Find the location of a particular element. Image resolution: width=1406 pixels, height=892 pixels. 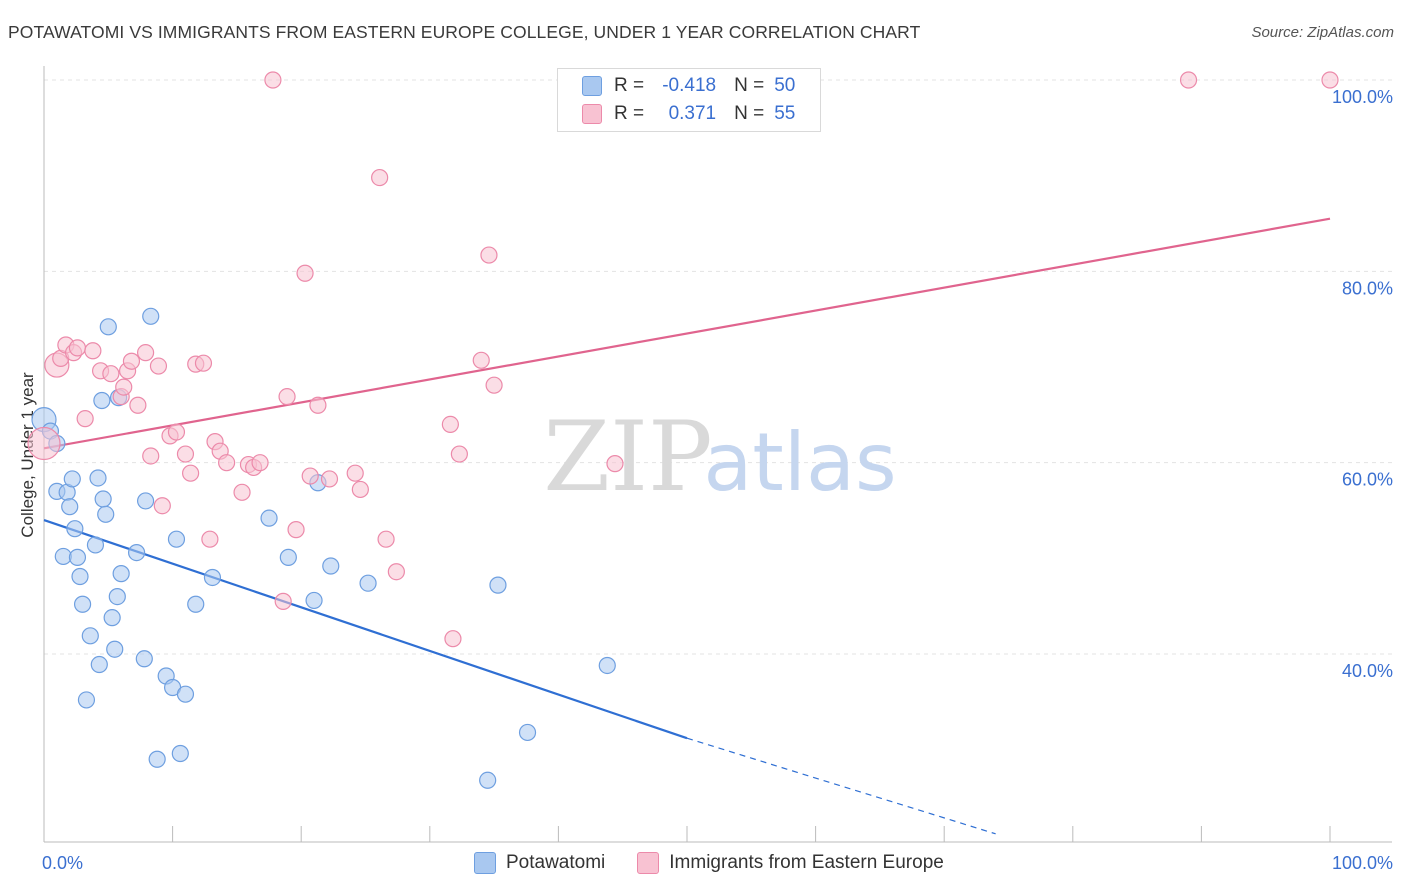

legend-n-value: 50 is located at coordinates (785, 85).